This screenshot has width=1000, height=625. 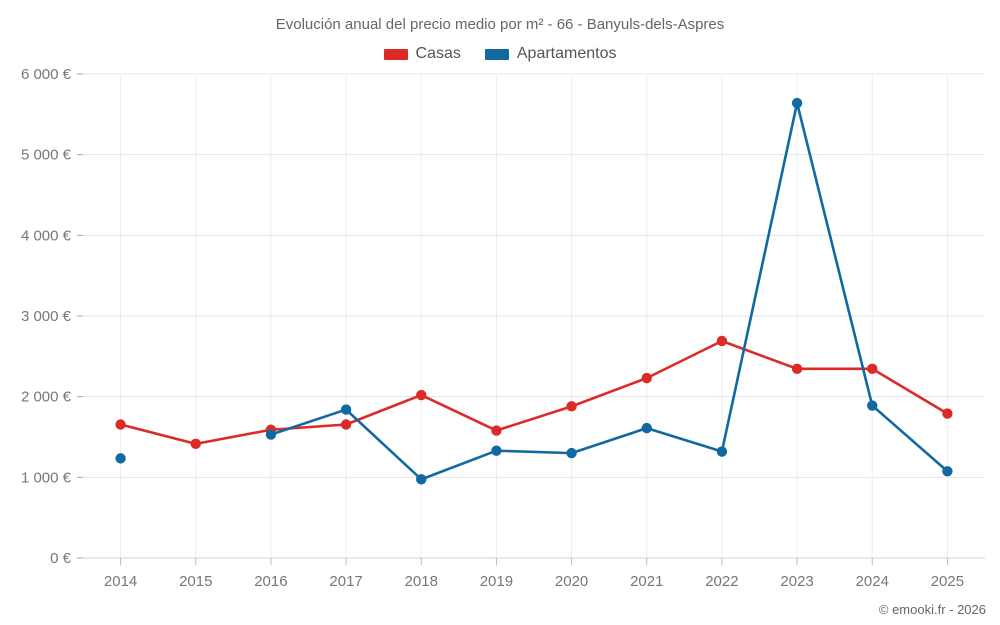 What do you see at coordinates (947, 581) in the screenshot?
I see `x-axis-tick-label: 2025` at bounding box center [947, 581].